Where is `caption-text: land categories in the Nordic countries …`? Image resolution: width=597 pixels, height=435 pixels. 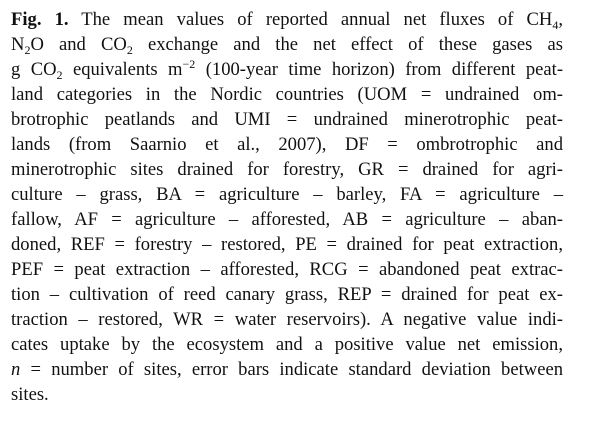 caption-text: land categories in the Nordic countries … is located at coordinates (287, 94).